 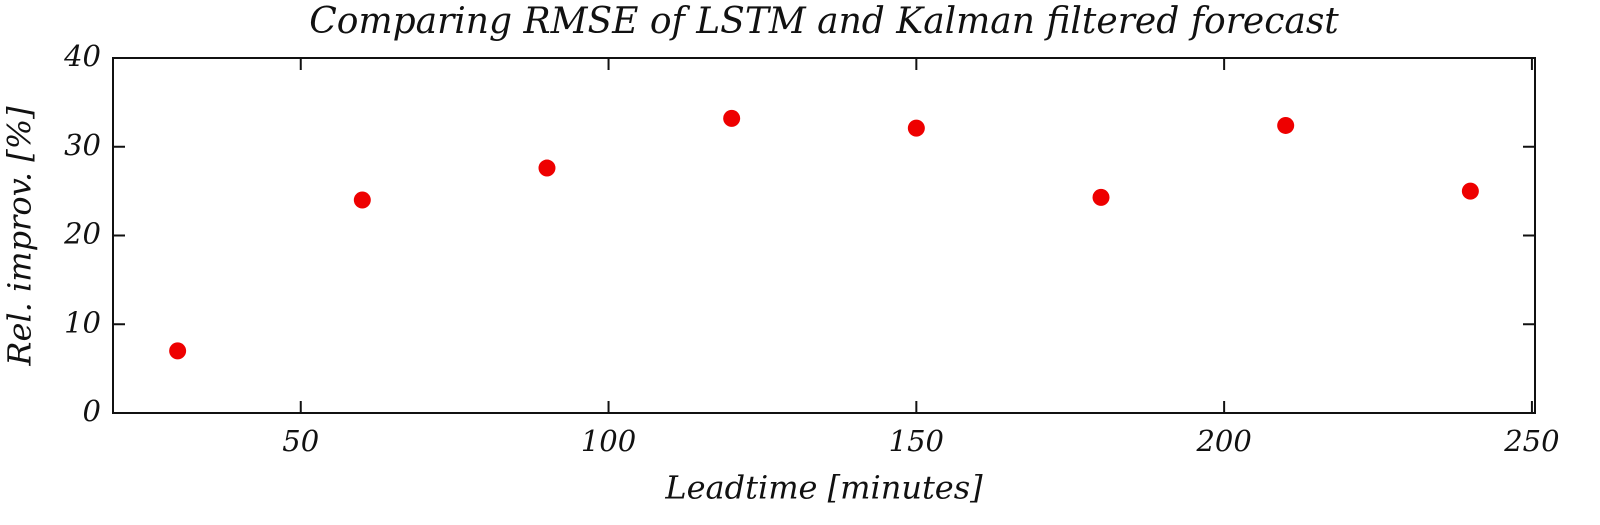 I want to click on x-tick-label: 150, so click(x=916, y=441).